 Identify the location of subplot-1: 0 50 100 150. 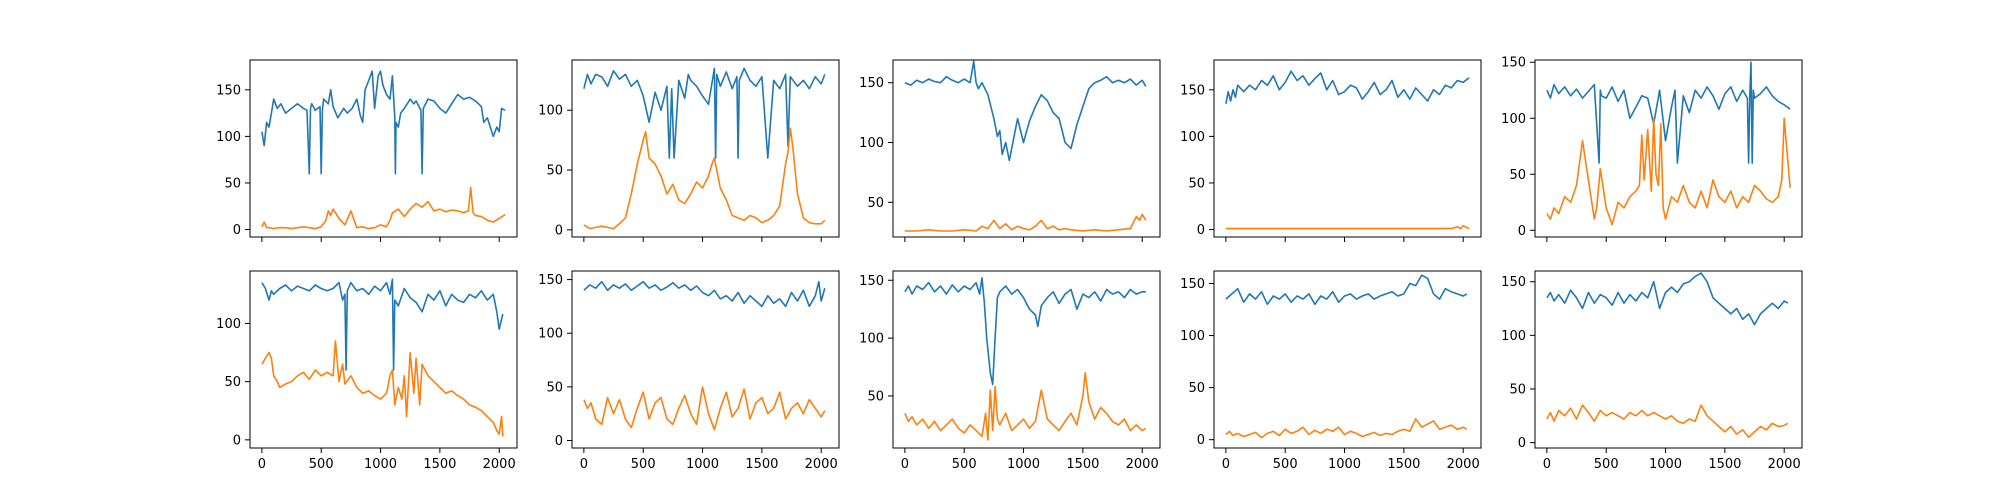
(367, 150).